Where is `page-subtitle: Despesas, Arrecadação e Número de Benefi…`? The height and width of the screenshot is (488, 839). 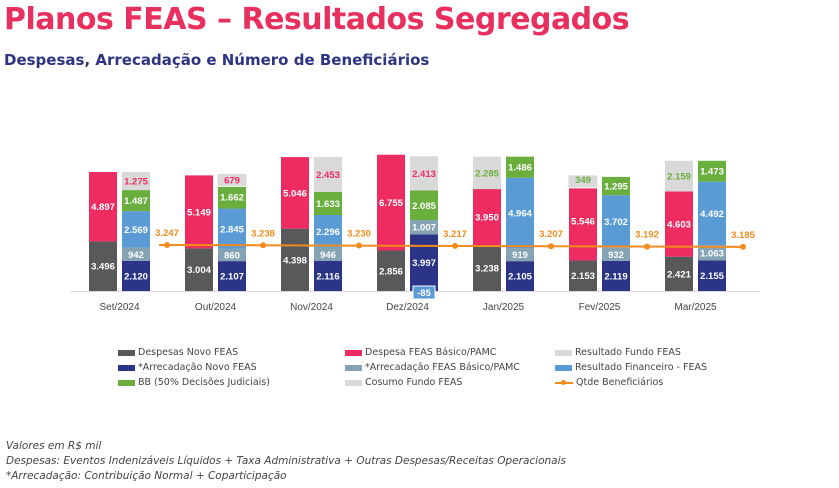
page-subtitle: Despesas, Arrecadação e Número de Benefi… is located at coordinates (217, 60).